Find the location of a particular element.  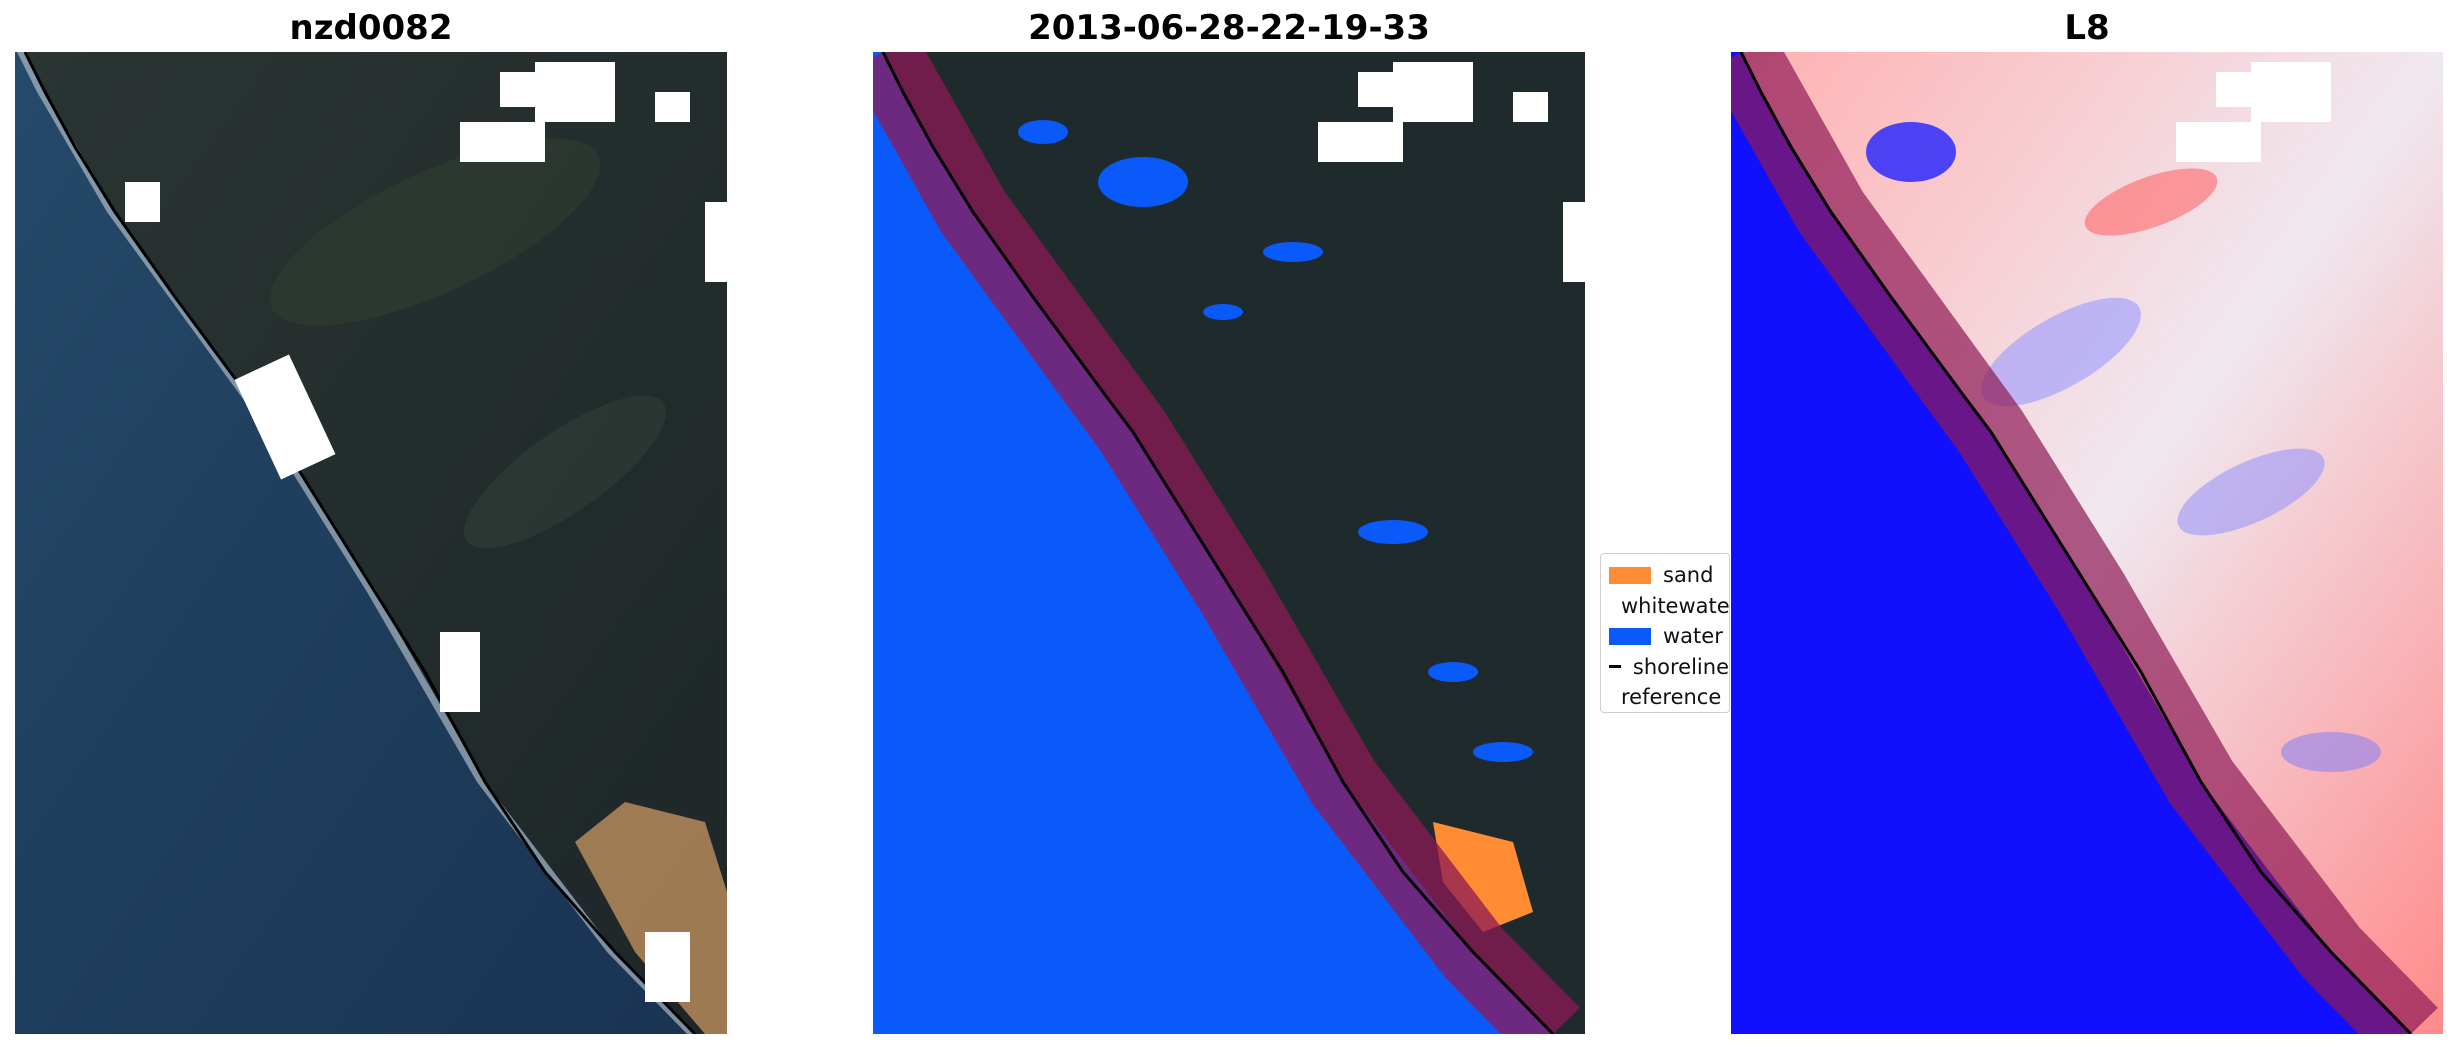

legend-item-shoreline: shoreline is located at coordinates (1665, 667).